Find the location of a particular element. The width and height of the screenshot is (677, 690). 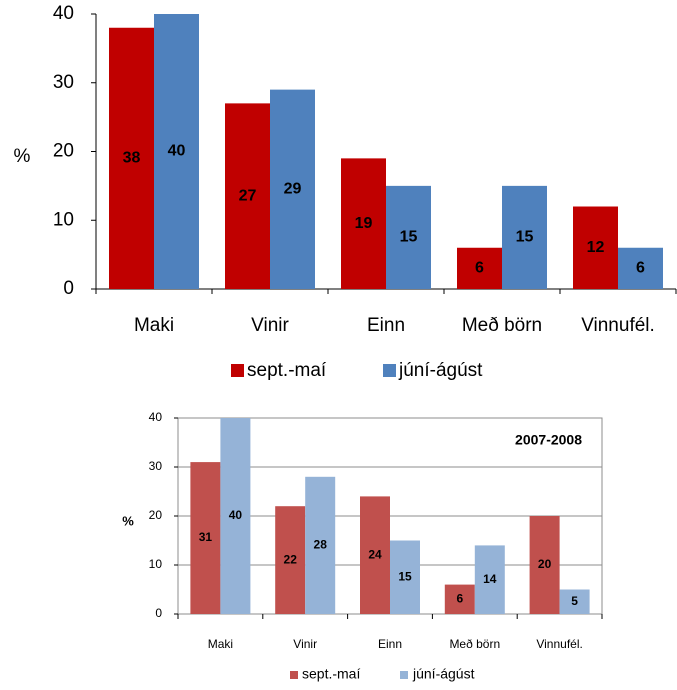

chart-2-ylabel: % is located at coordinates (128, 520).